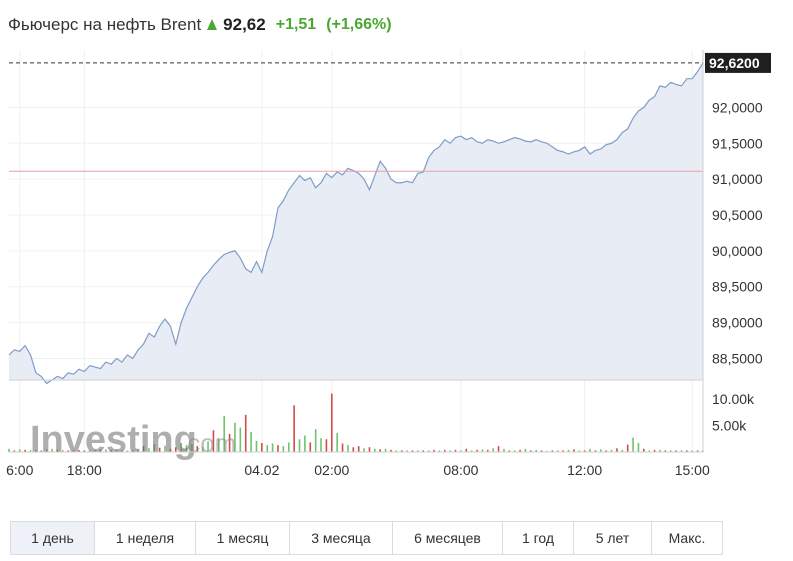  I want to click on period-tab: 6 месяцев, so click(448, 538).